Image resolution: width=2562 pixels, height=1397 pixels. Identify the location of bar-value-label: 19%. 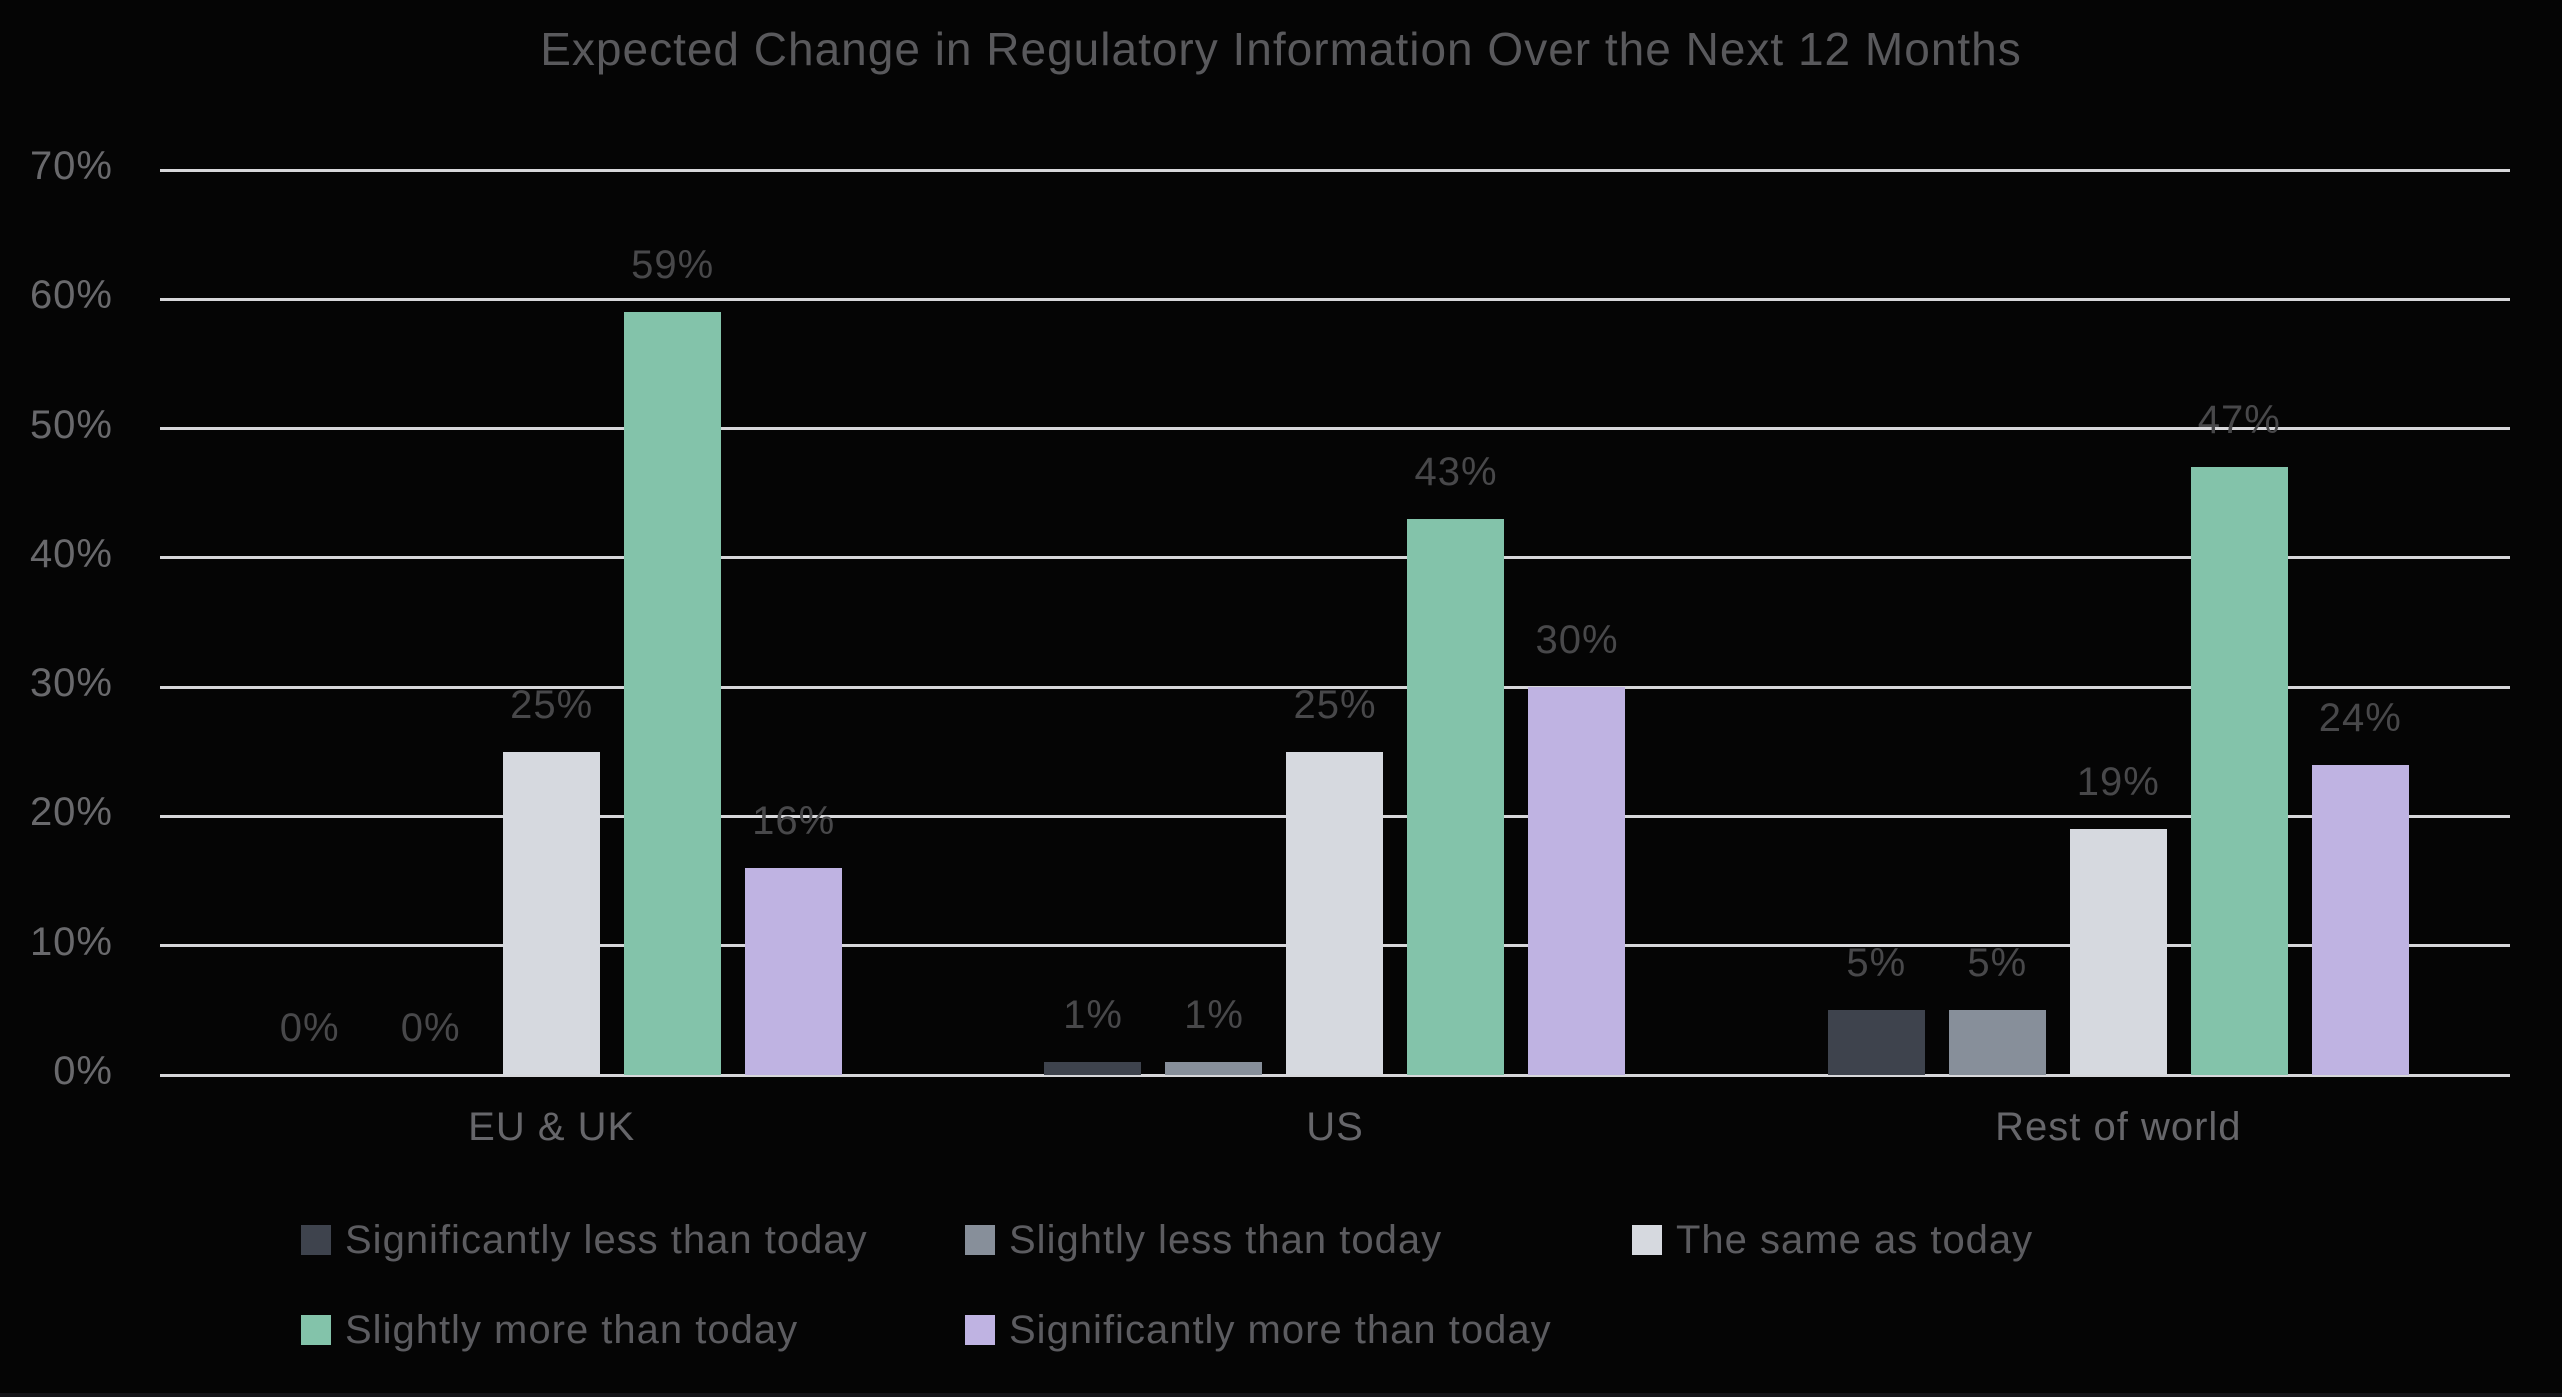
(2118, 782).